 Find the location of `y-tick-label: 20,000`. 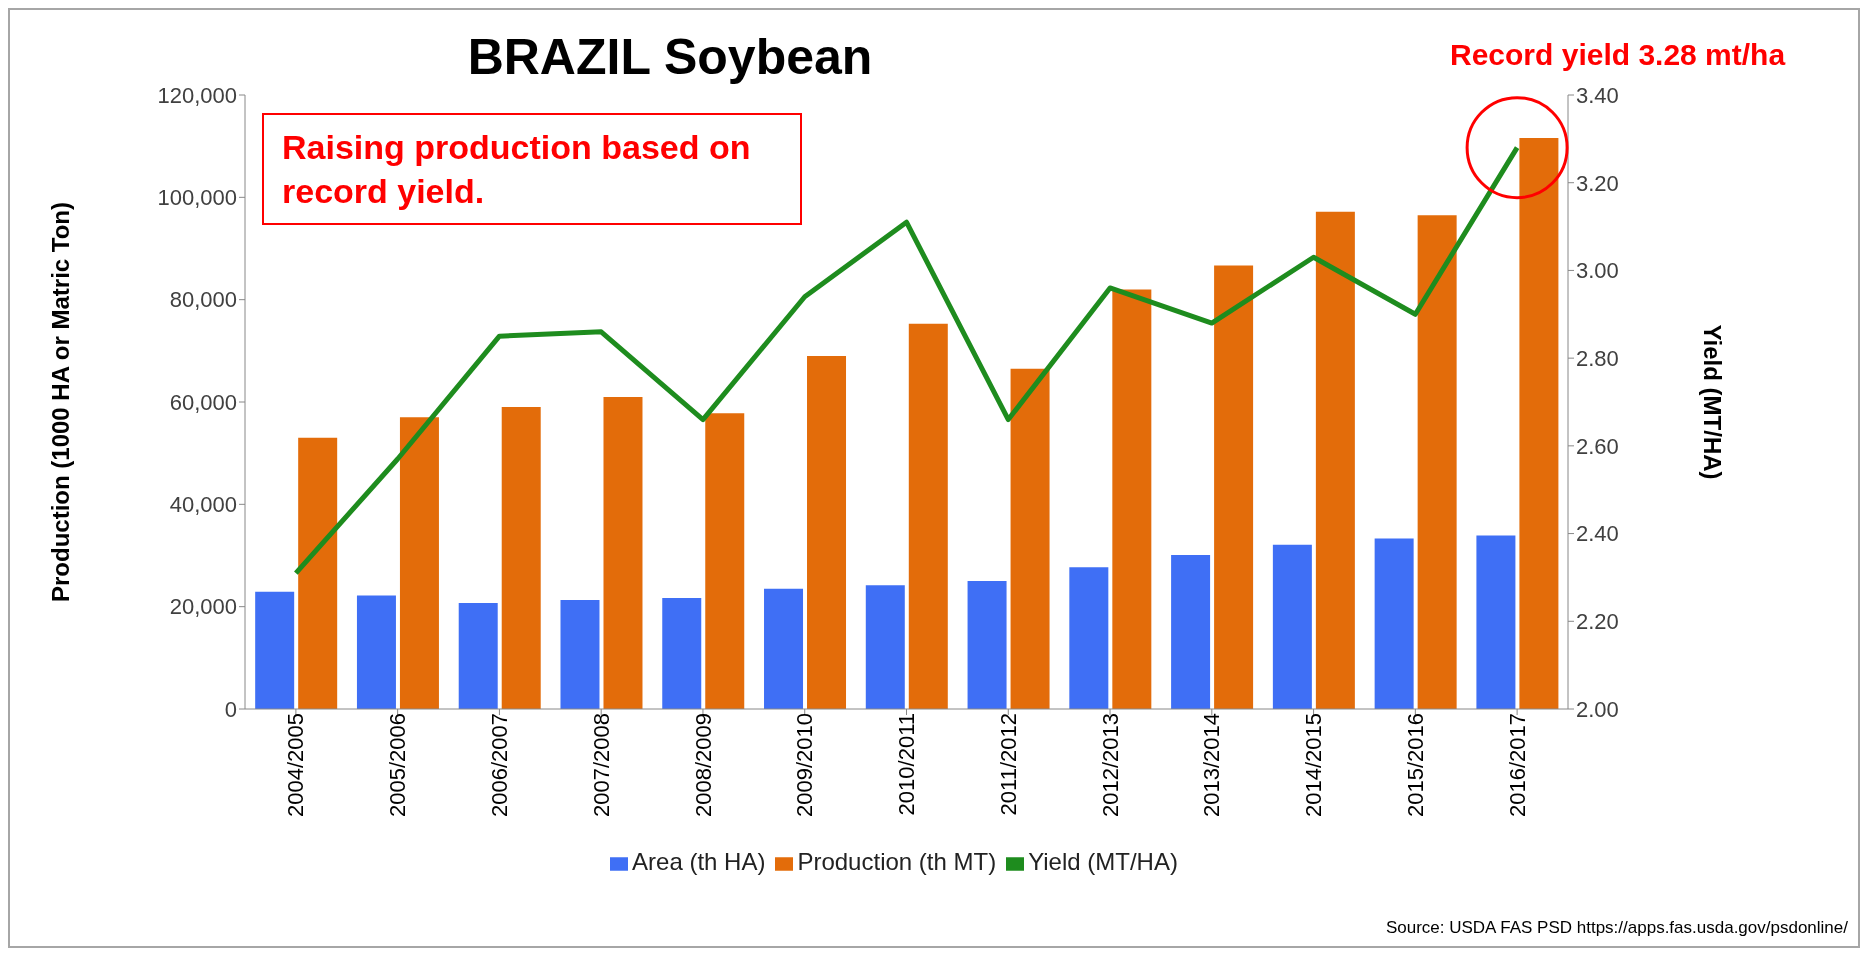

y-tick-label: 20,000 is located at coordinates (203, 607).